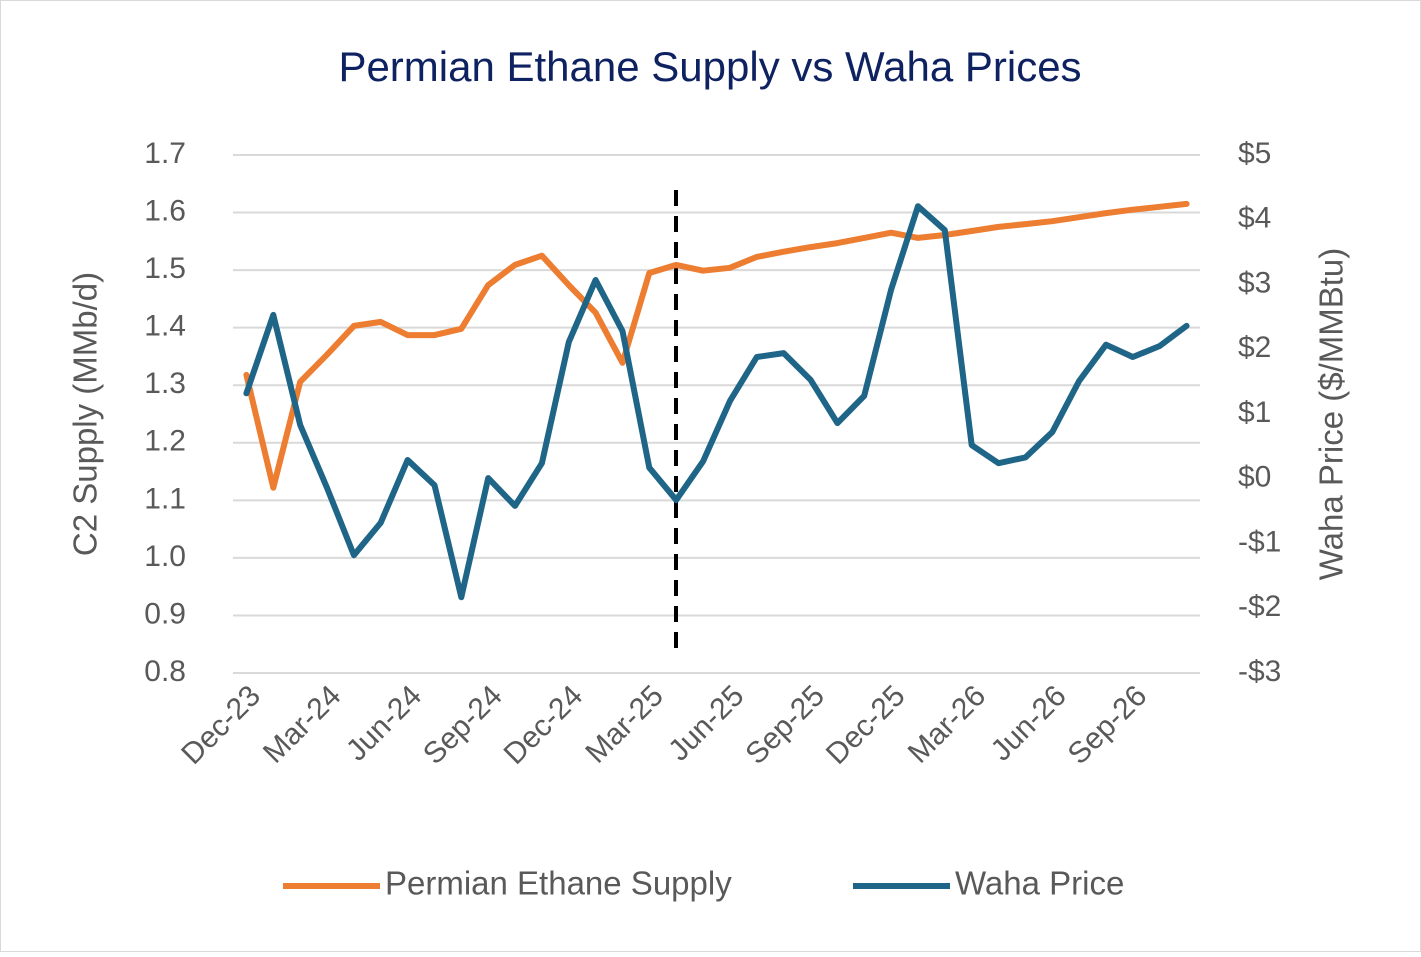  I want to click on y-axis-title: C2 Supply (MMb/d), so click(85, 414).